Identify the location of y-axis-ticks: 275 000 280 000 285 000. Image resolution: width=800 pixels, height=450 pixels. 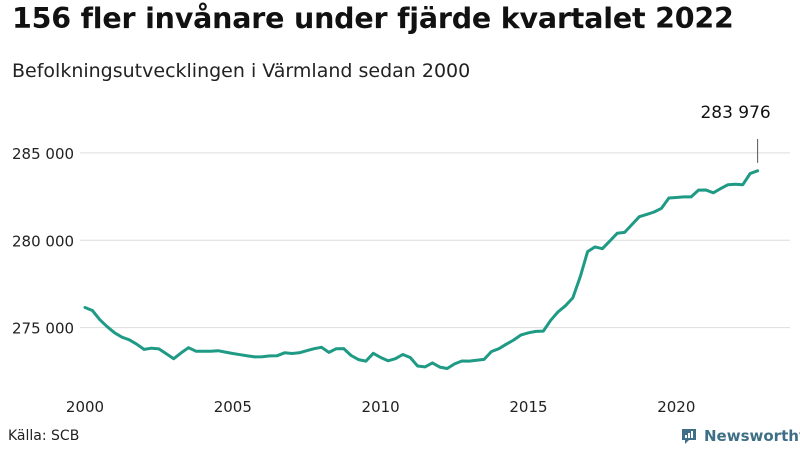
(43, 241).